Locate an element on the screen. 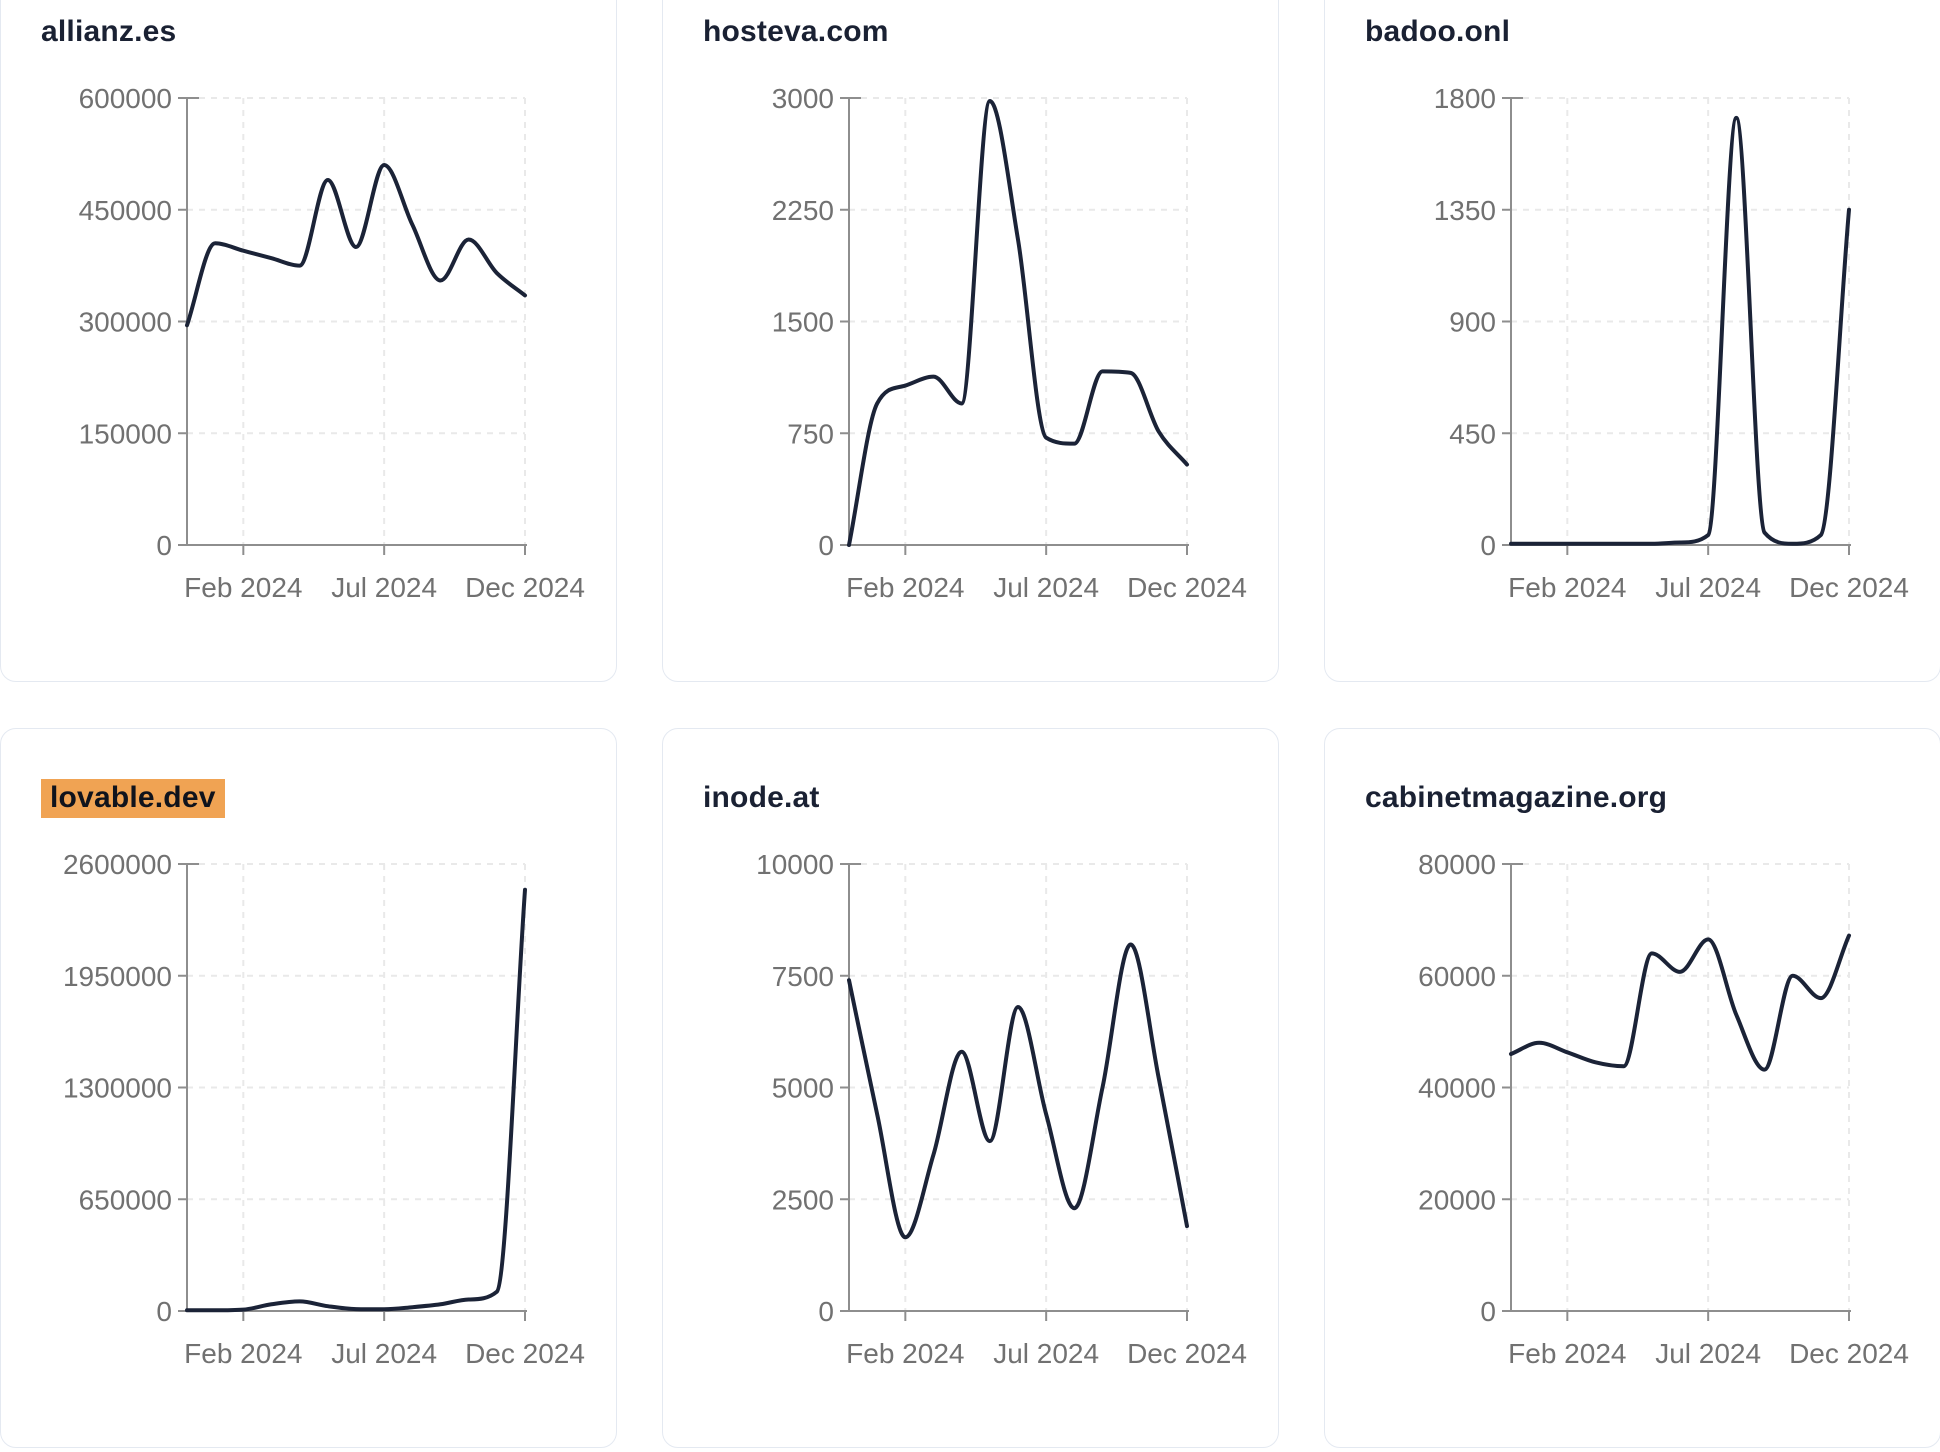  y-axis-label: 1300000 is located at coordinates (117, 1088).